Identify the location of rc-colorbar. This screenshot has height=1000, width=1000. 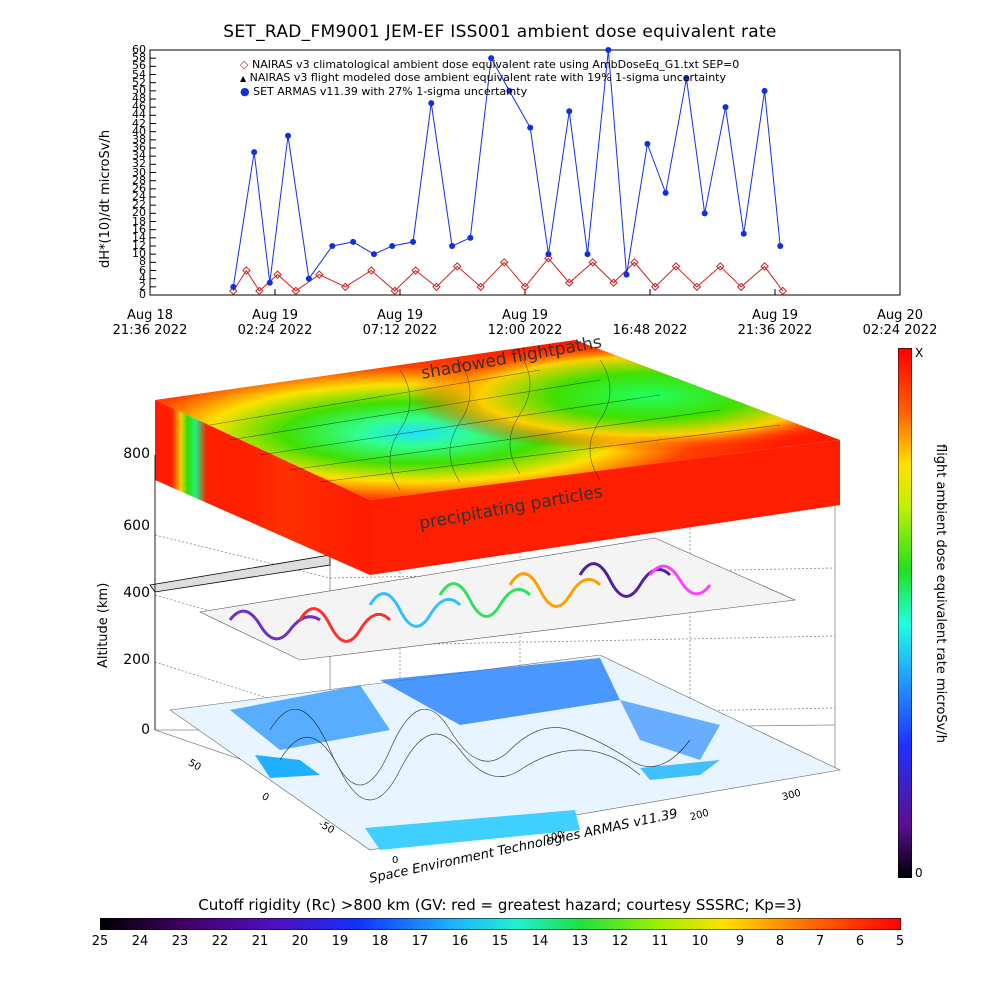
(500, 924).